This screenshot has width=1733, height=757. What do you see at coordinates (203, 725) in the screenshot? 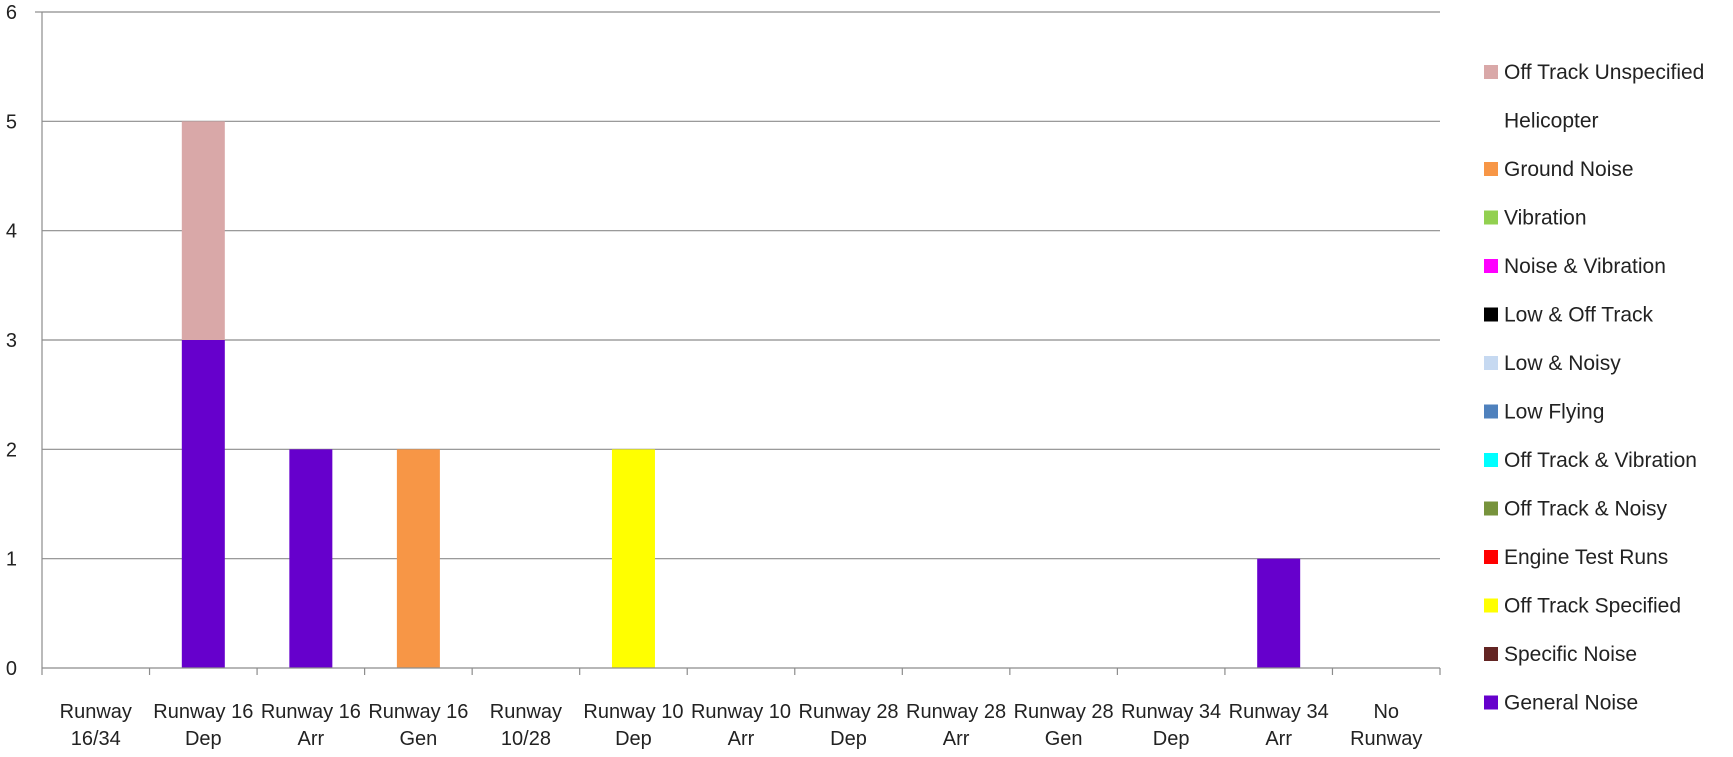
I see `x-tick-label-runway-16-dep: Runway 16 Dep` at bounding box center [203, 725].